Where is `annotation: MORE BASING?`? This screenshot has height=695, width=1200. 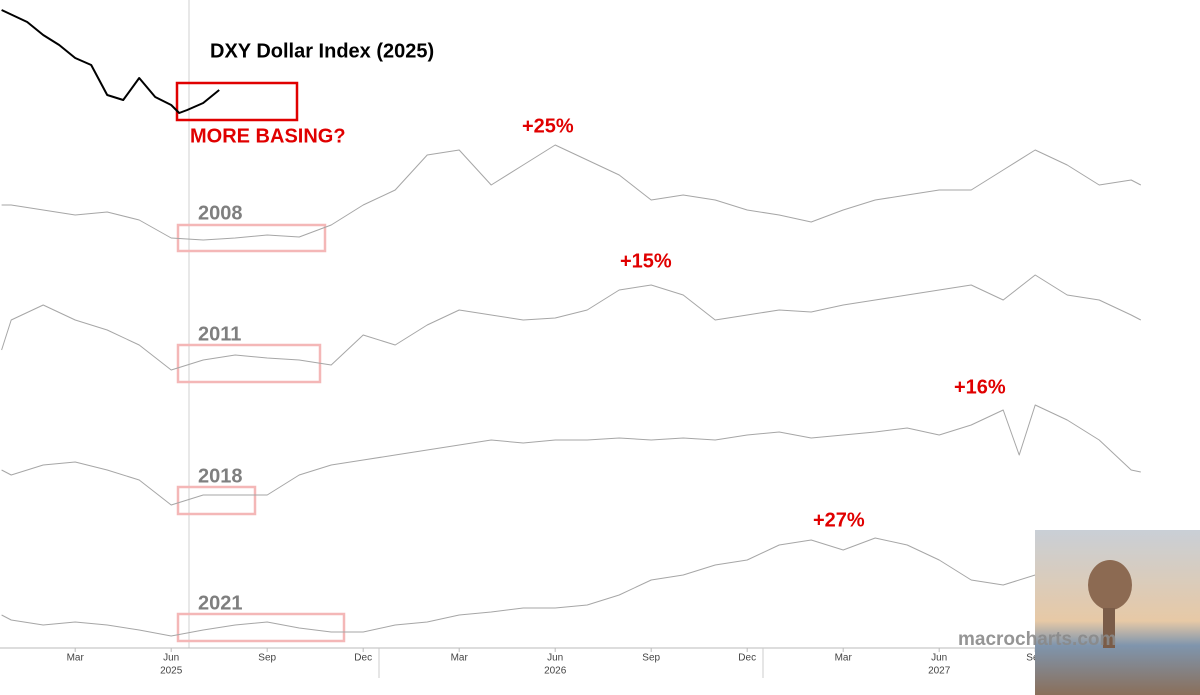 annotation: MORE BASING? is located at coordinates (268, 136).